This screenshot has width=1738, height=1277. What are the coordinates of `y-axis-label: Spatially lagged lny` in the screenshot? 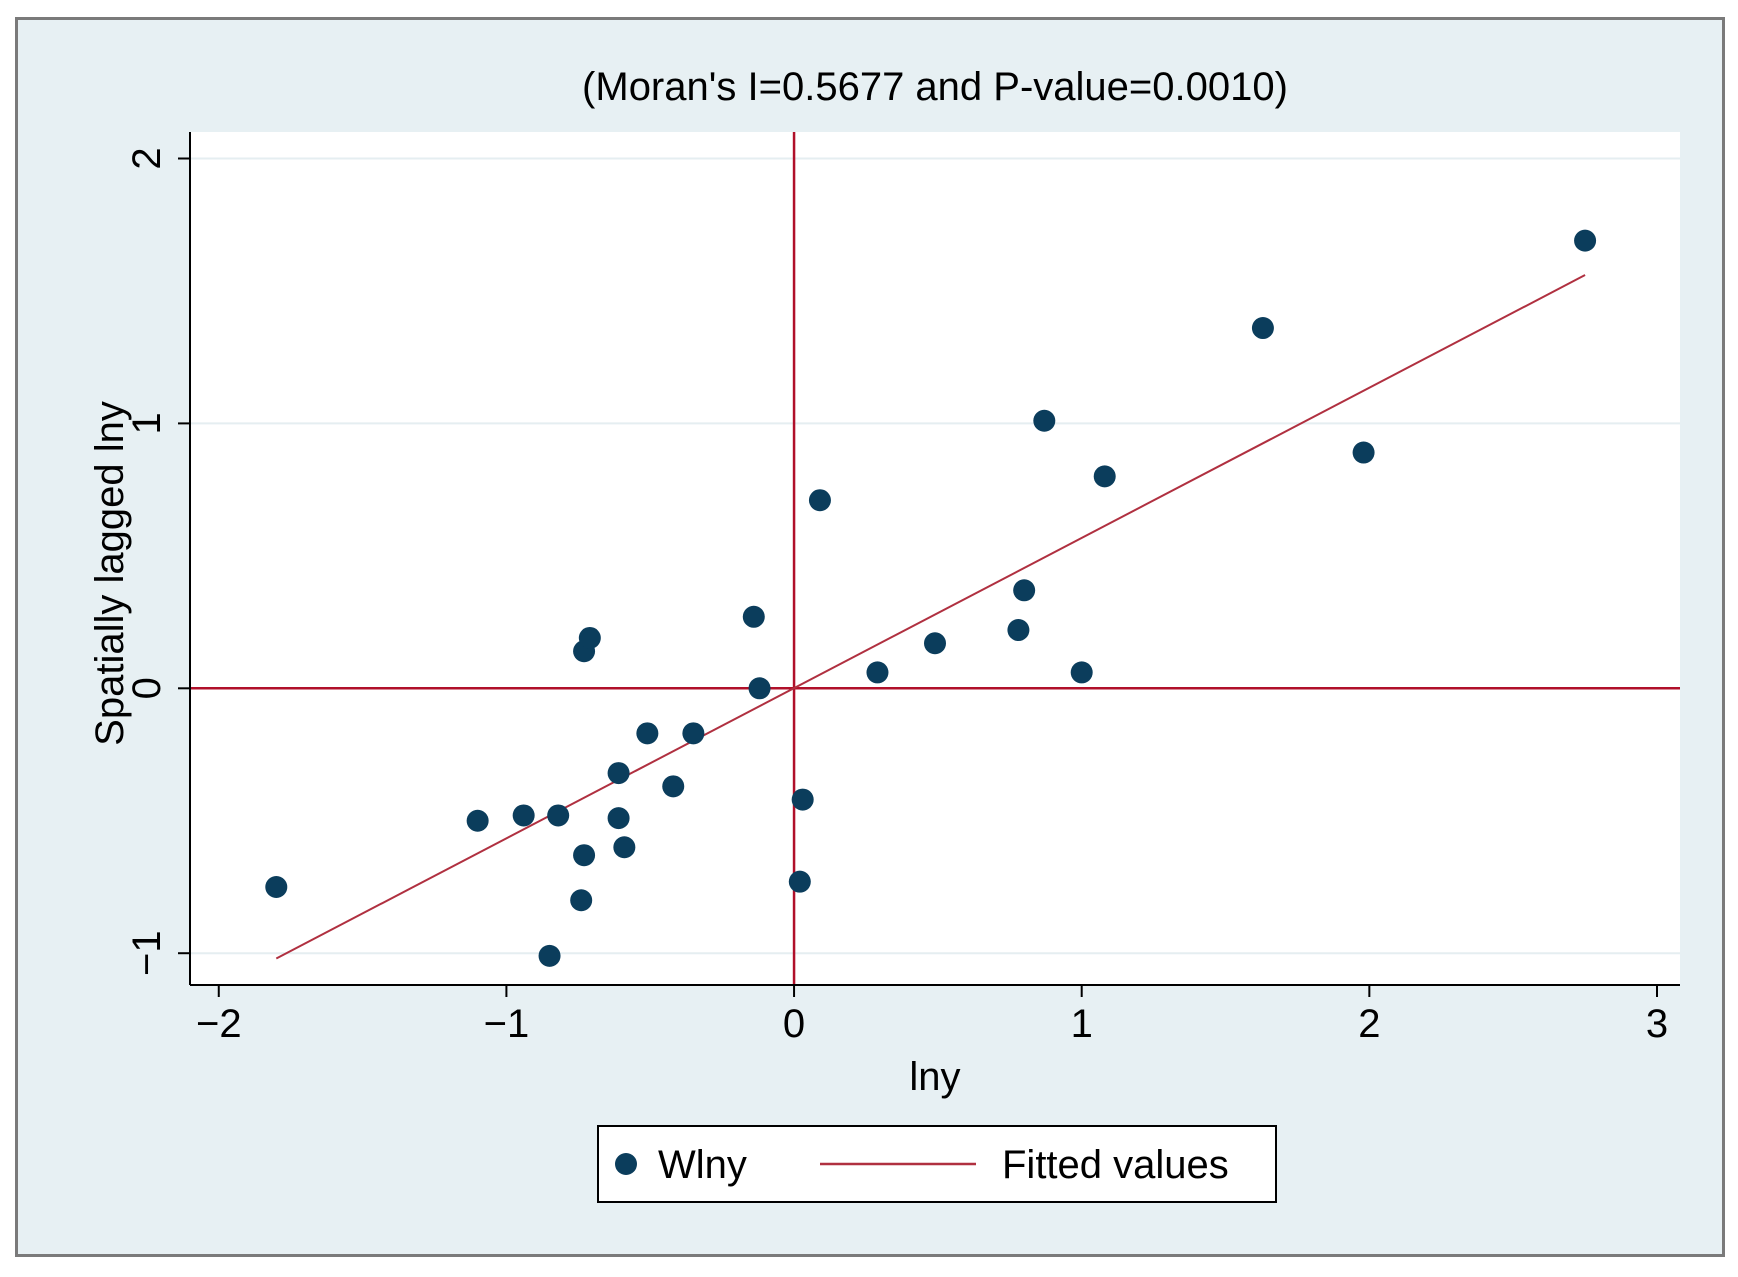 It's located at (110, 573).